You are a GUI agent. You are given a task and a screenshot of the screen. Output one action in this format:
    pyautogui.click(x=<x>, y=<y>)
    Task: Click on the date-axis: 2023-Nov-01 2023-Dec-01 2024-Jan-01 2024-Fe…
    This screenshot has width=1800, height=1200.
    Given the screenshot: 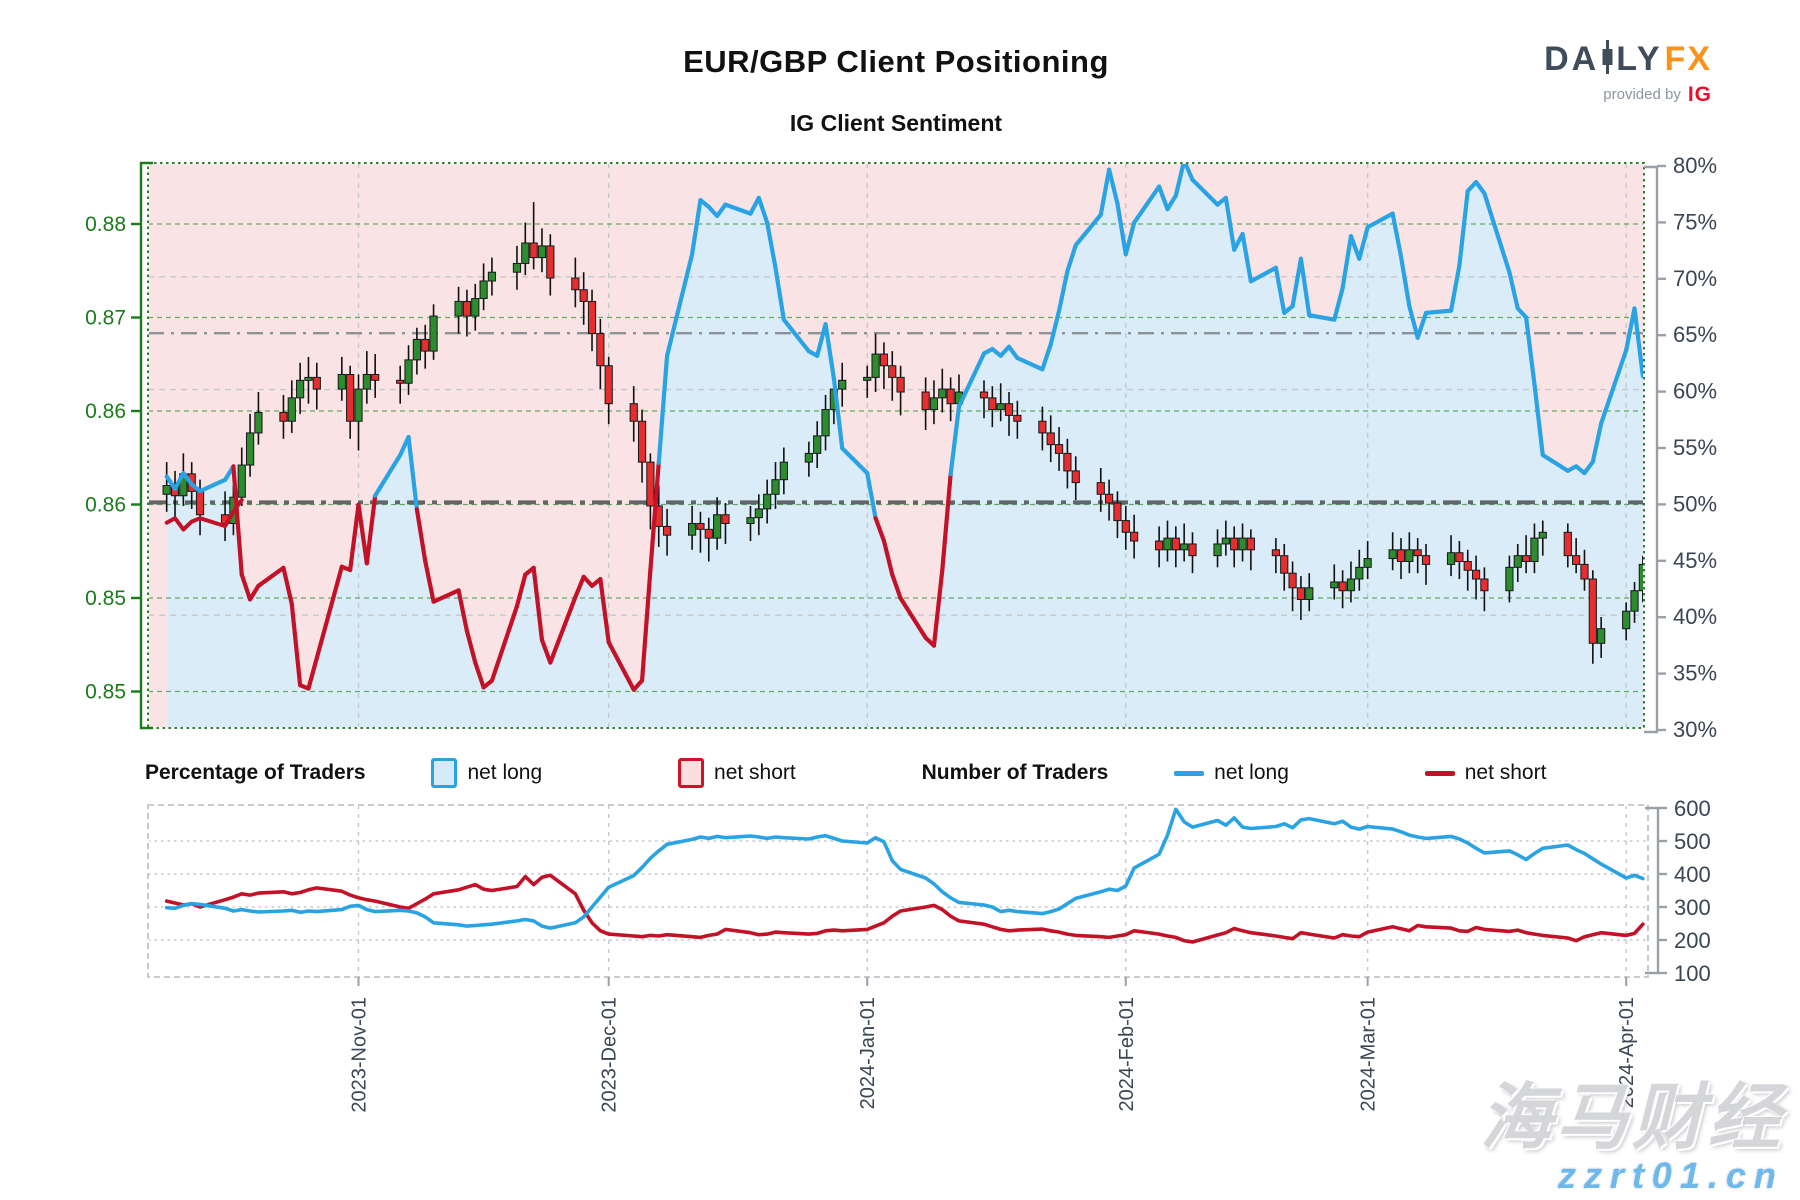 What is the action you would take?
    pyautogui.click(x=993, y=1045)
    